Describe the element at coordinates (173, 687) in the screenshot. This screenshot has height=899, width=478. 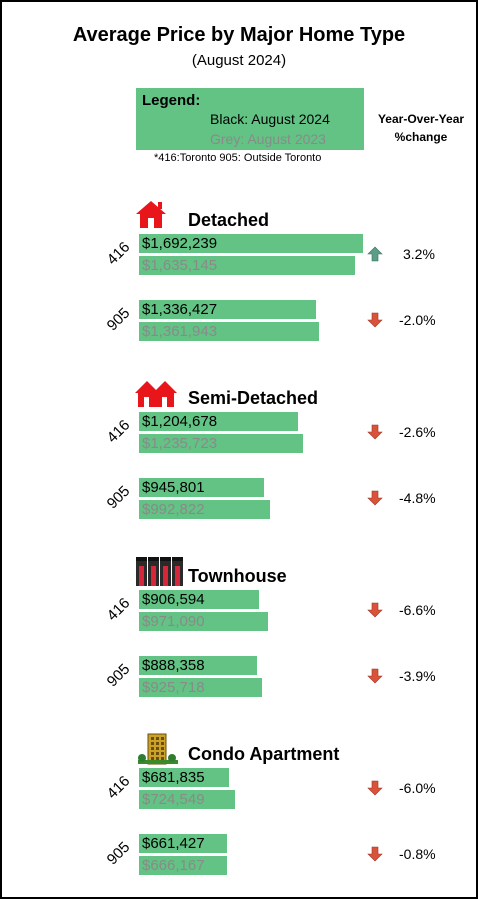
I see `data-label-aug-2023: $925,718` at that location.